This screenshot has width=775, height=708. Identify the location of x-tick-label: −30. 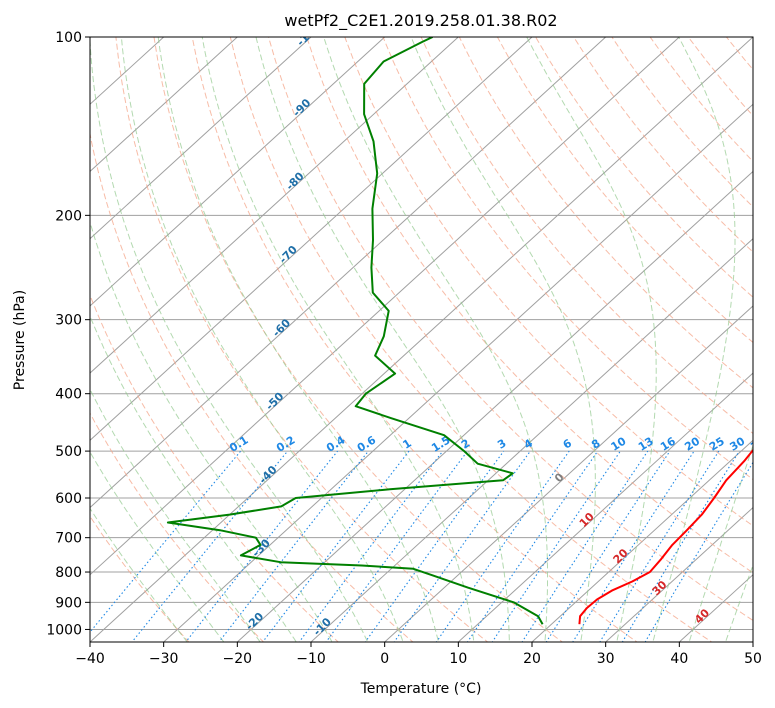
(164, 659).